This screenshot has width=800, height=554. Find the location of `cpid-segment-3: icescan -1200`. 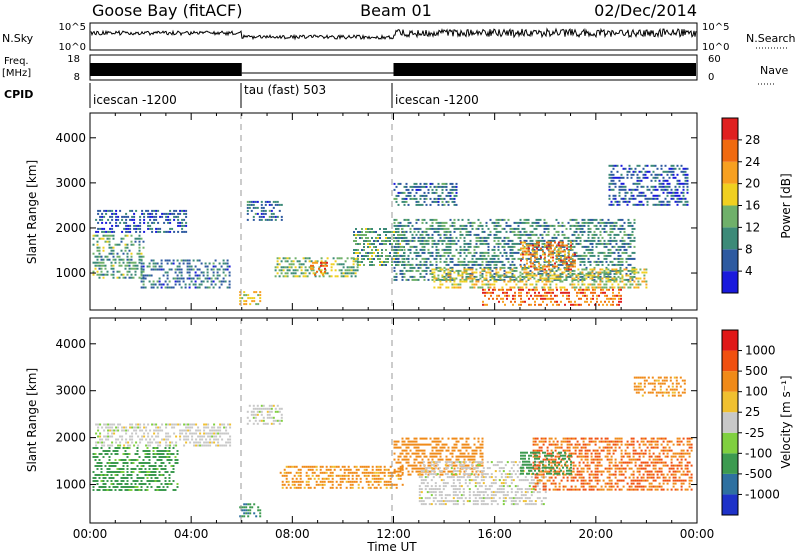

cpid-segment-3: icescan -1200 is located at coordinates (437, 100).